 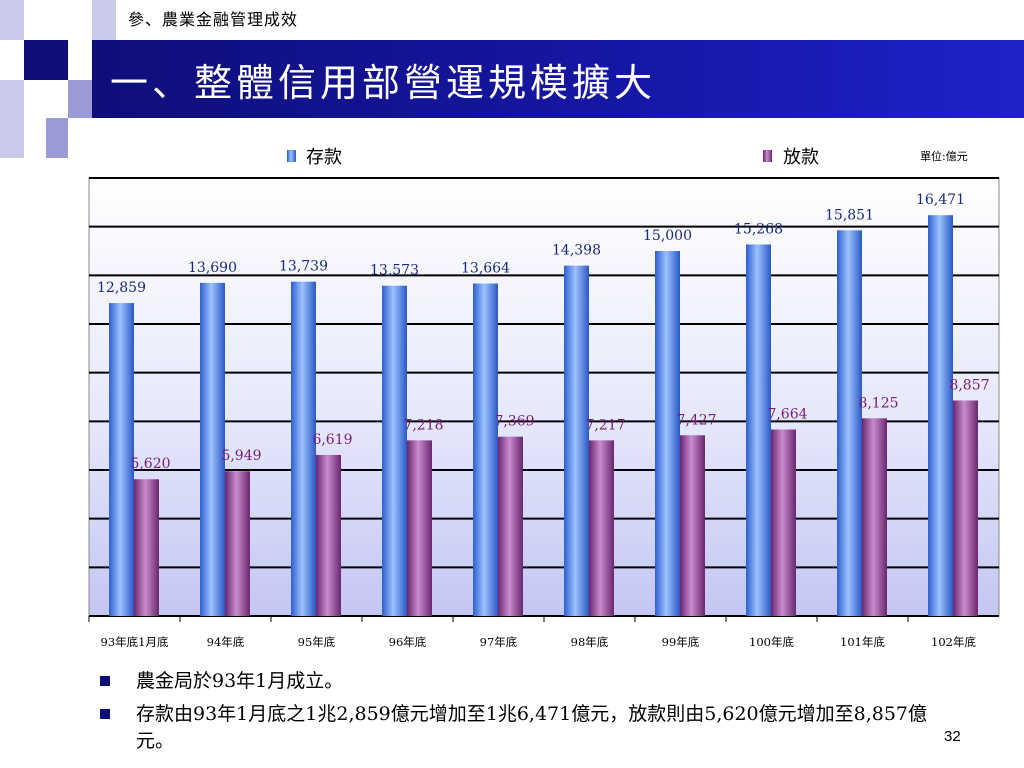 I want to click on data-label-deposit: 12,859, so click(x=121, y=288).